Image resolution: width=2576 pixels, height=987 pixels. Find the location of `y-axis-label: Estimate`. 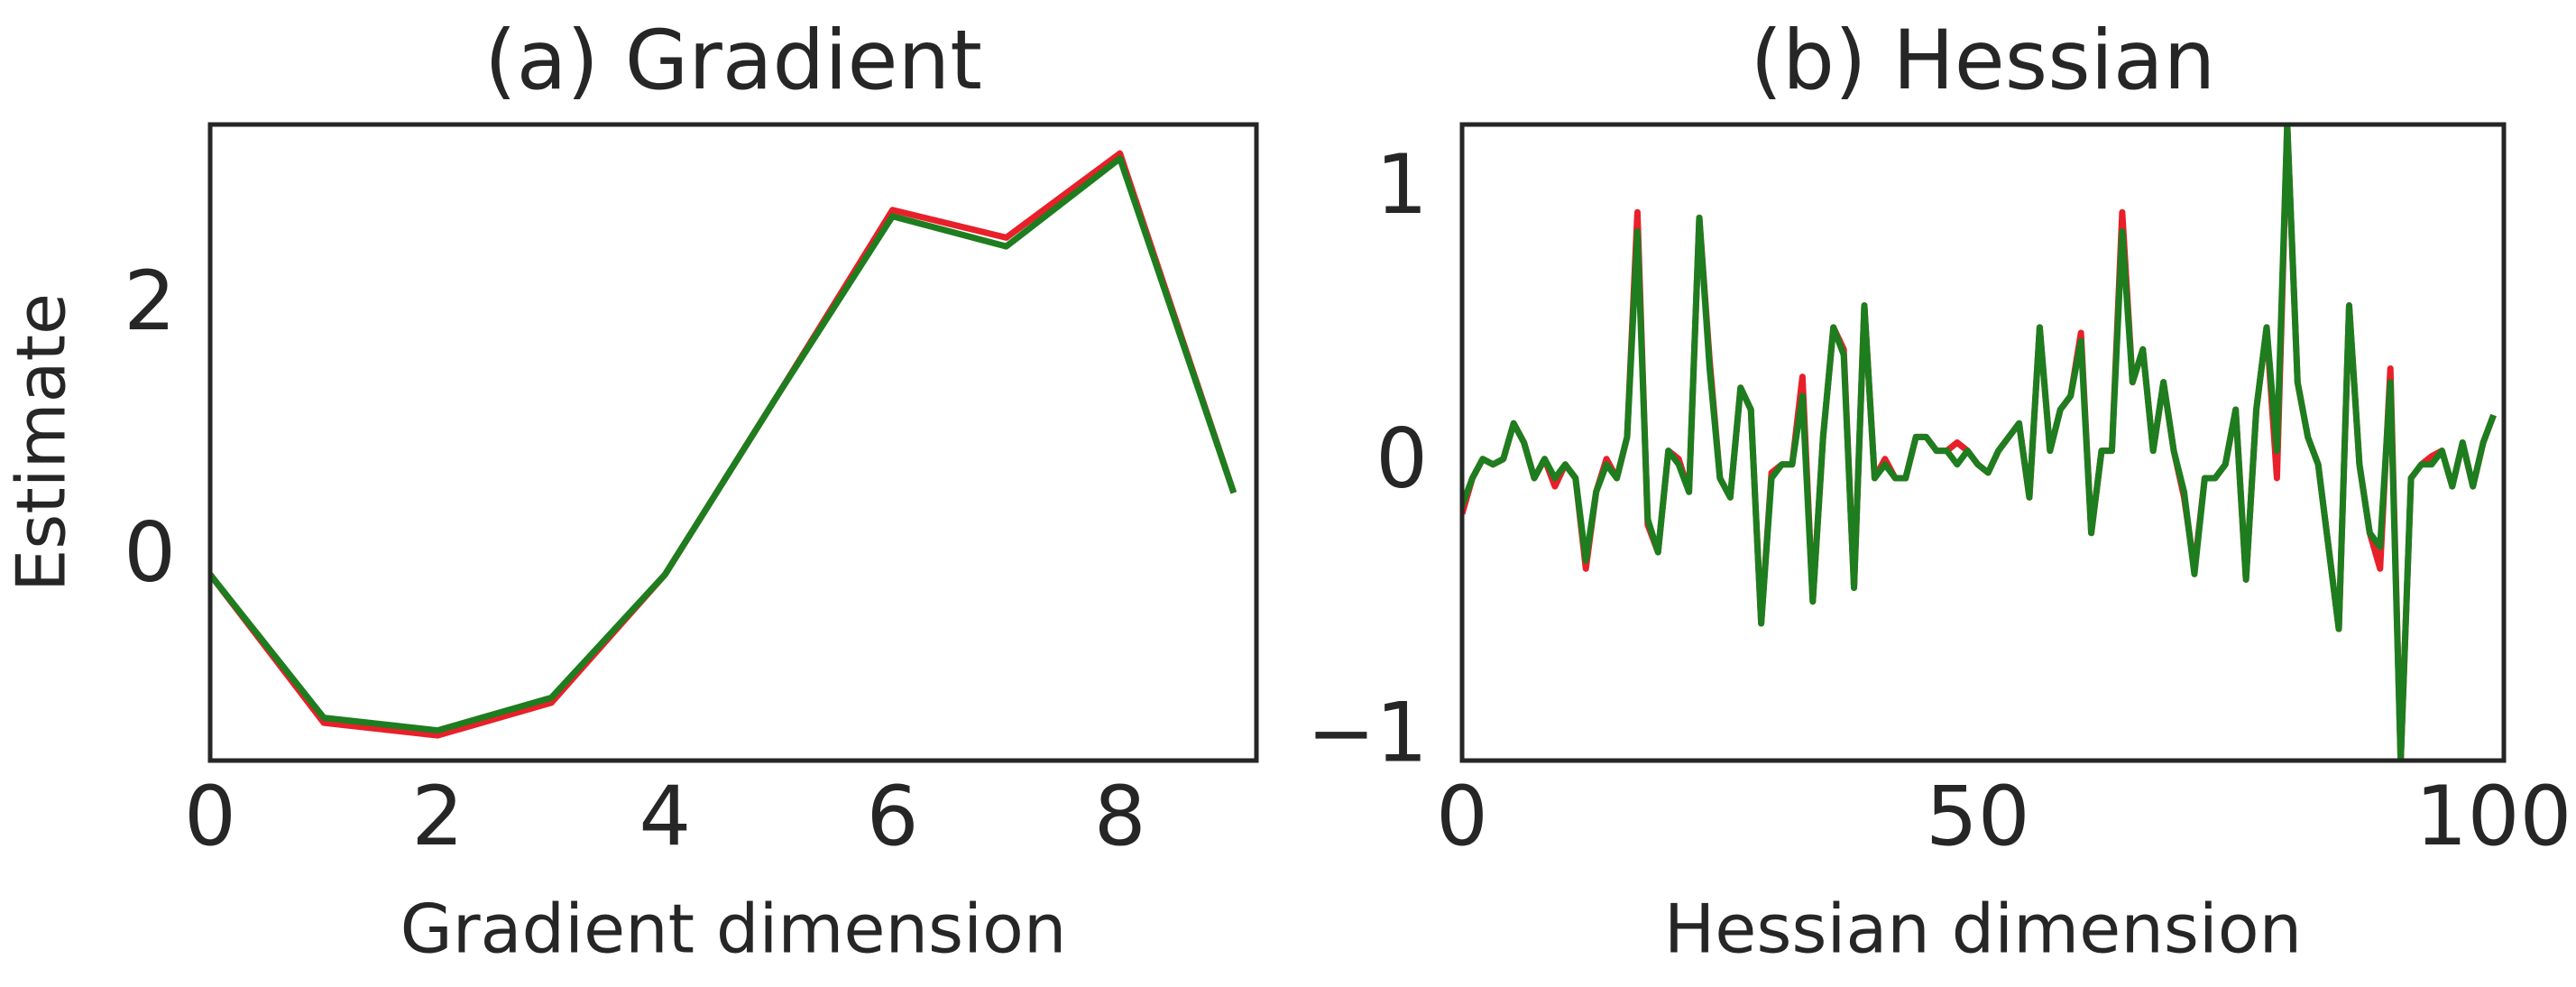

y-axis-label: Estimate is located at coordinates (41, 442).